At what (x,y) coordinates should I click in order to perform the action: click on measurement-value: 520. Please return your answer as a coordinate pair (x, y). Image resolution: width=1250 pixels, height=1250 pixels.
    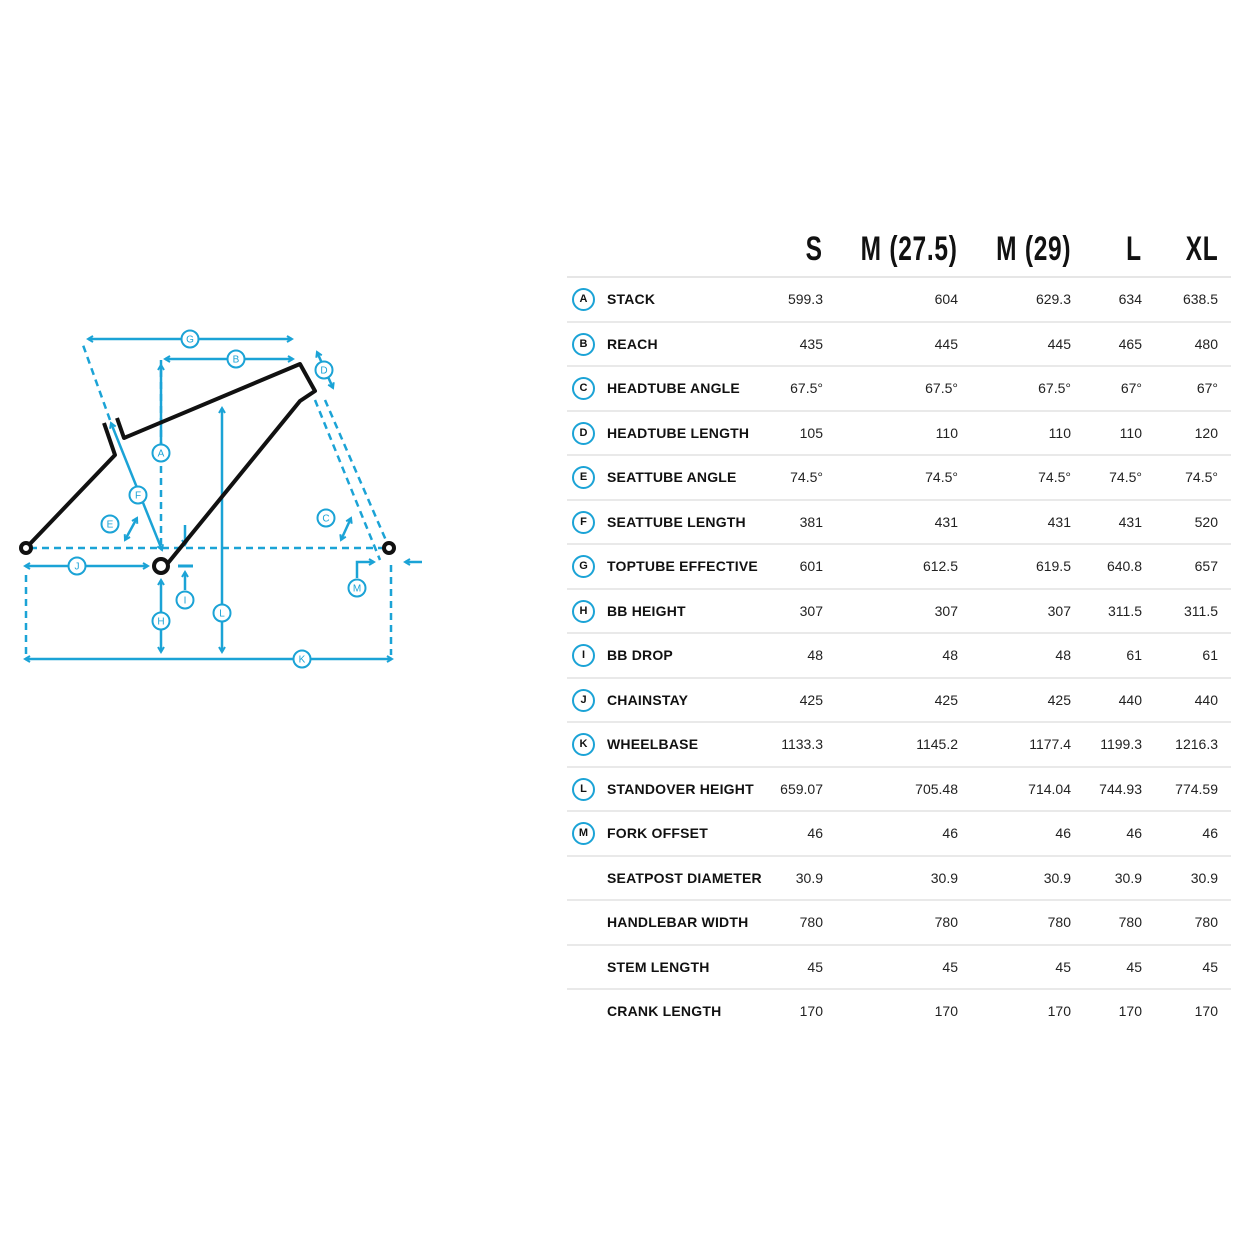
    Looking at the image, I should click on (1206, 521).